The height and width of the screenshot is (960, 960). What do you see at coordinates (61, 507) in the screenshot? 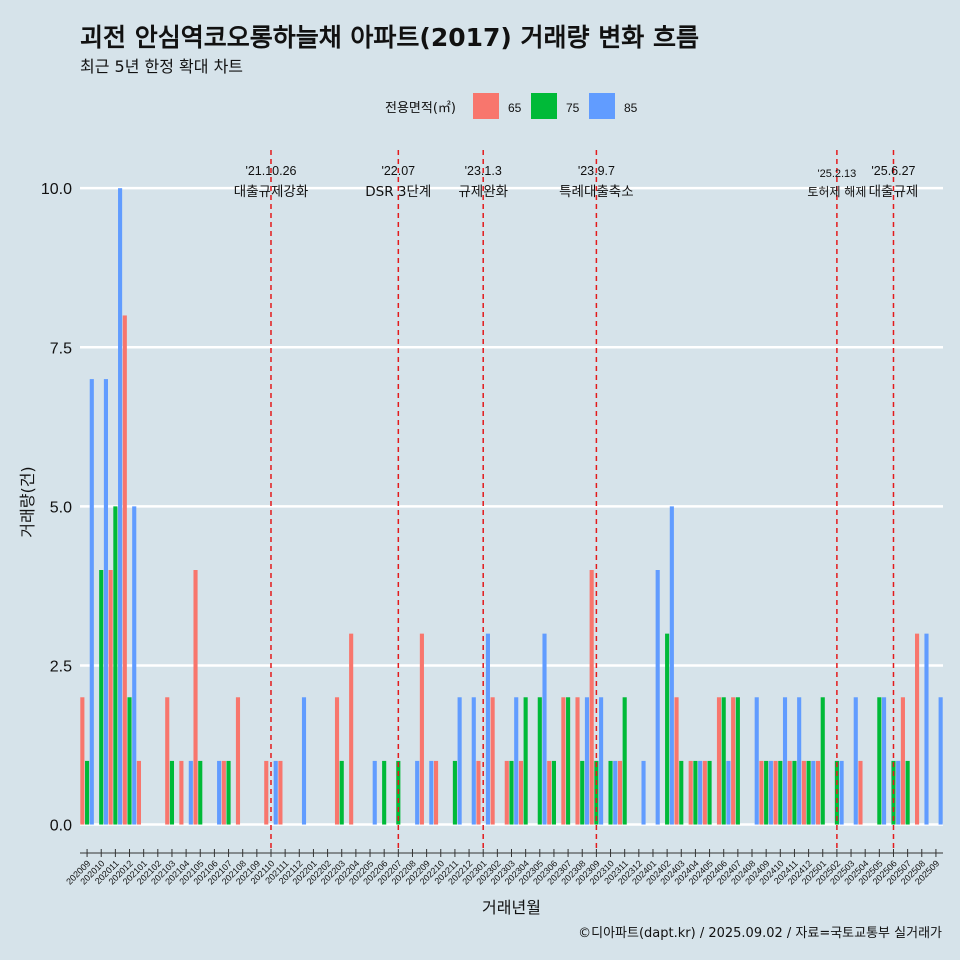
I see `y-tick-label: 5.0` at bounding box center [61, 507].